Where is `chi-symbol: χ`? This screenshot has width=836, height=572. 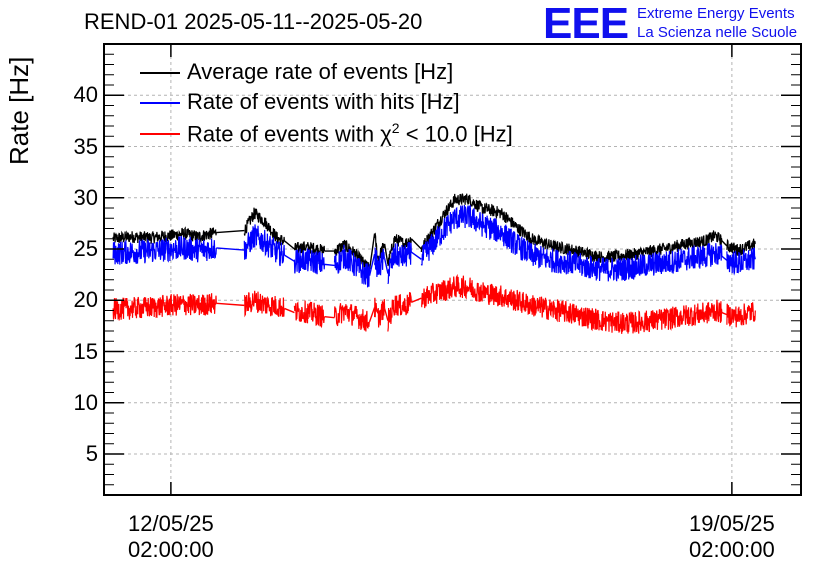 chi-symbol: χ is located at coordinates (386, 134).